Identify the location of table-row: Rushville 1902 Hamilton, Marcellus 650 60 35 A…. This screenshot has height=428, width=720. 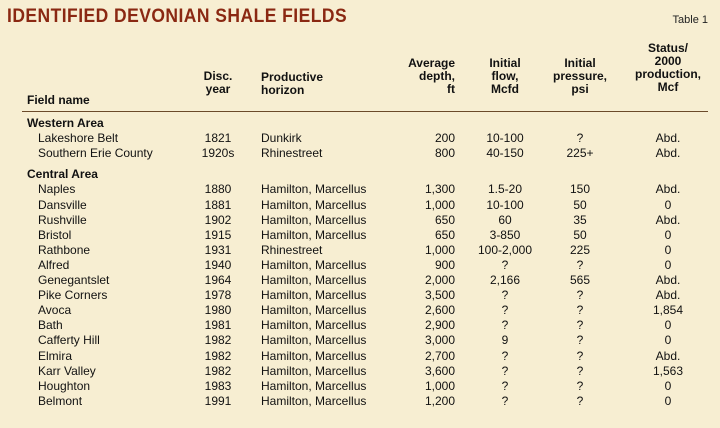
(360, 220).